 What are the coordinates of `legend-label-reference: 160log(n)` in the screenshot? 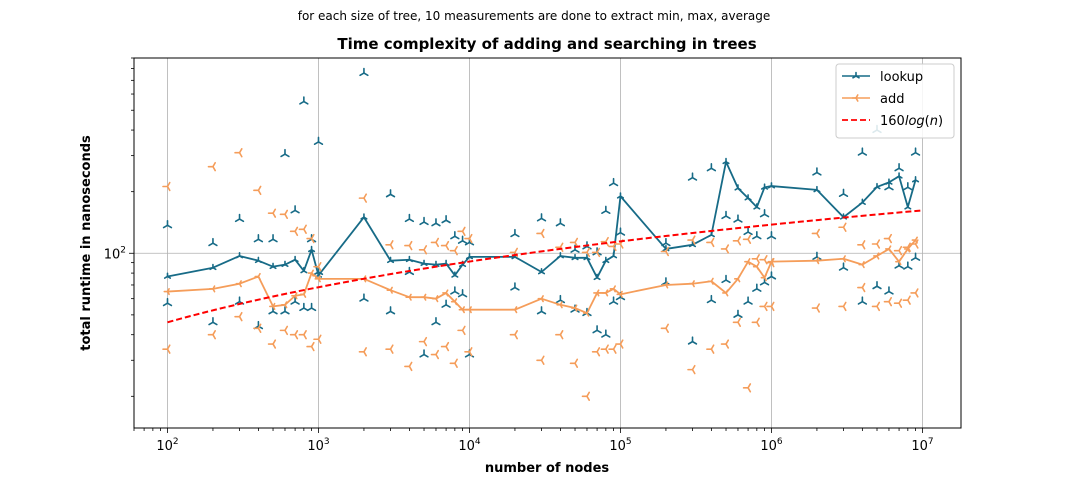 It's located at (911, 121).